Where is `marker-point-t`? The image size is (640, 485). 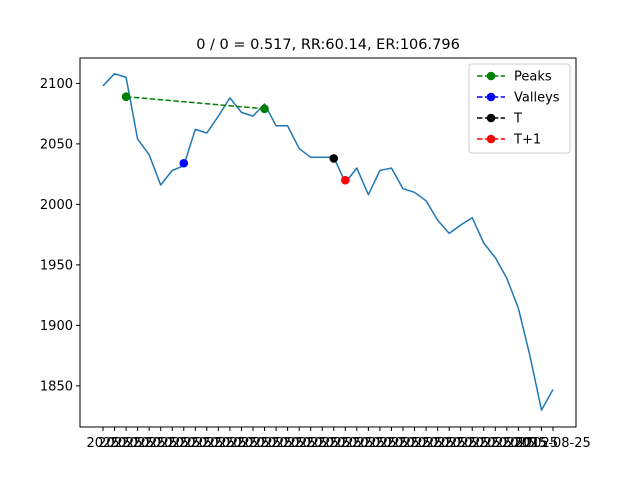 marker-point-t is located at coordinates (334, 158).